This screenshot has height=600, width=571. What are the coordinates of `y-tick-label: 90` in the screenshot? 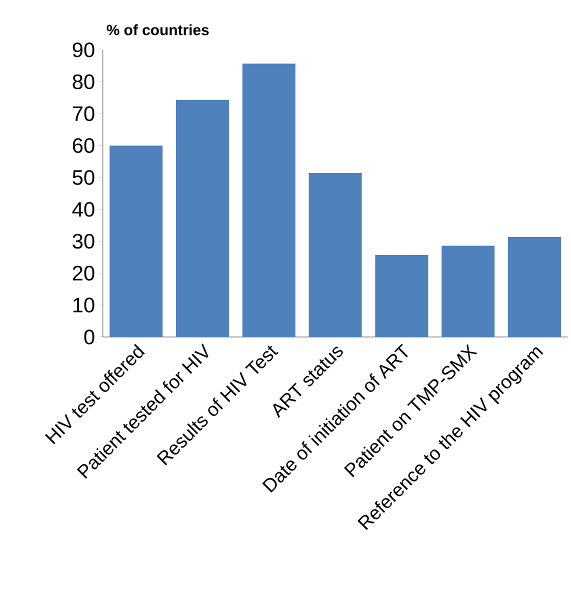 It's located at (83, 50).